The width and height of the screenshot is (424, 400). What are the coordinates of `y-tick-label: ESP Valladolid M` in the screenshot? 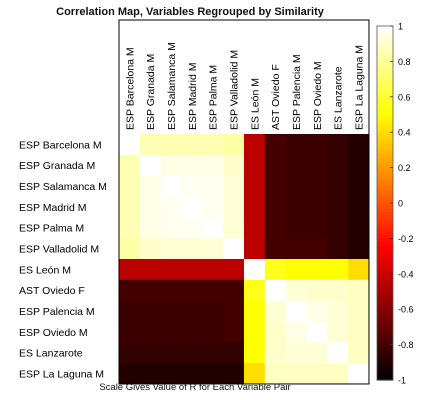 It's located at (59, 250).